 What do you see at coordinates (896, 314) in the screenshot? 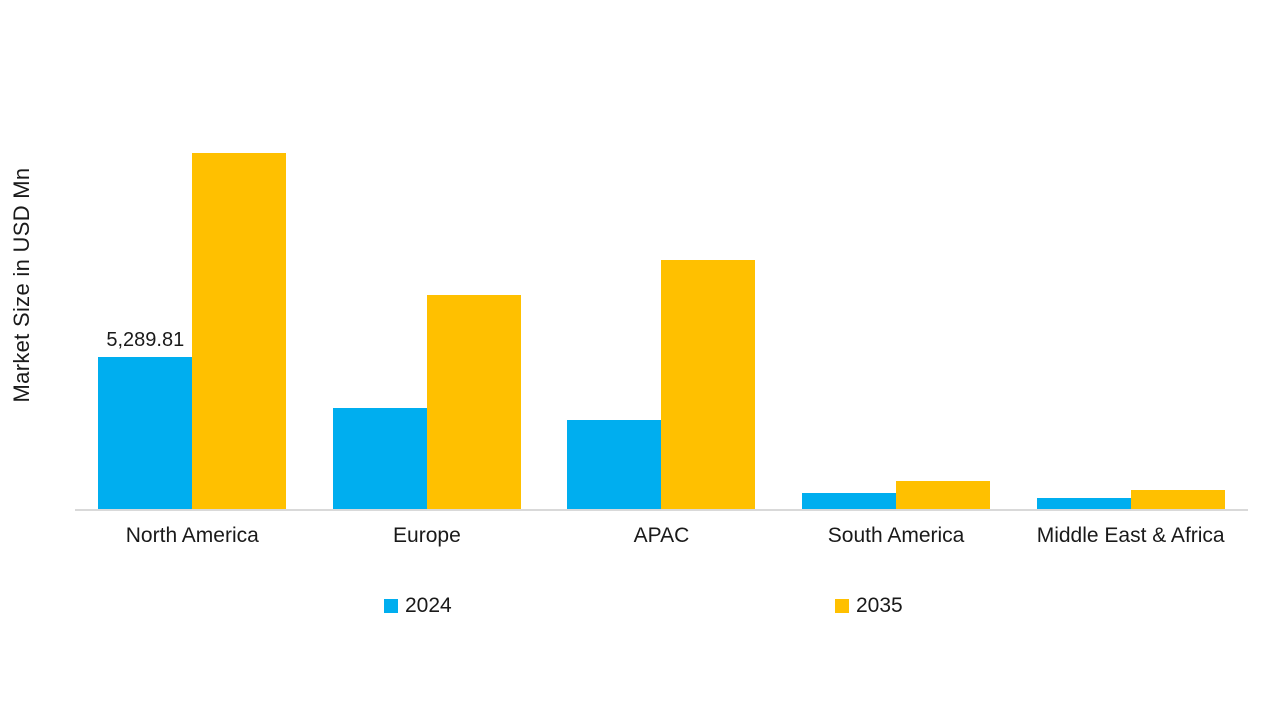
I see `bar-group-south-america` at bounding box center [896, 314].